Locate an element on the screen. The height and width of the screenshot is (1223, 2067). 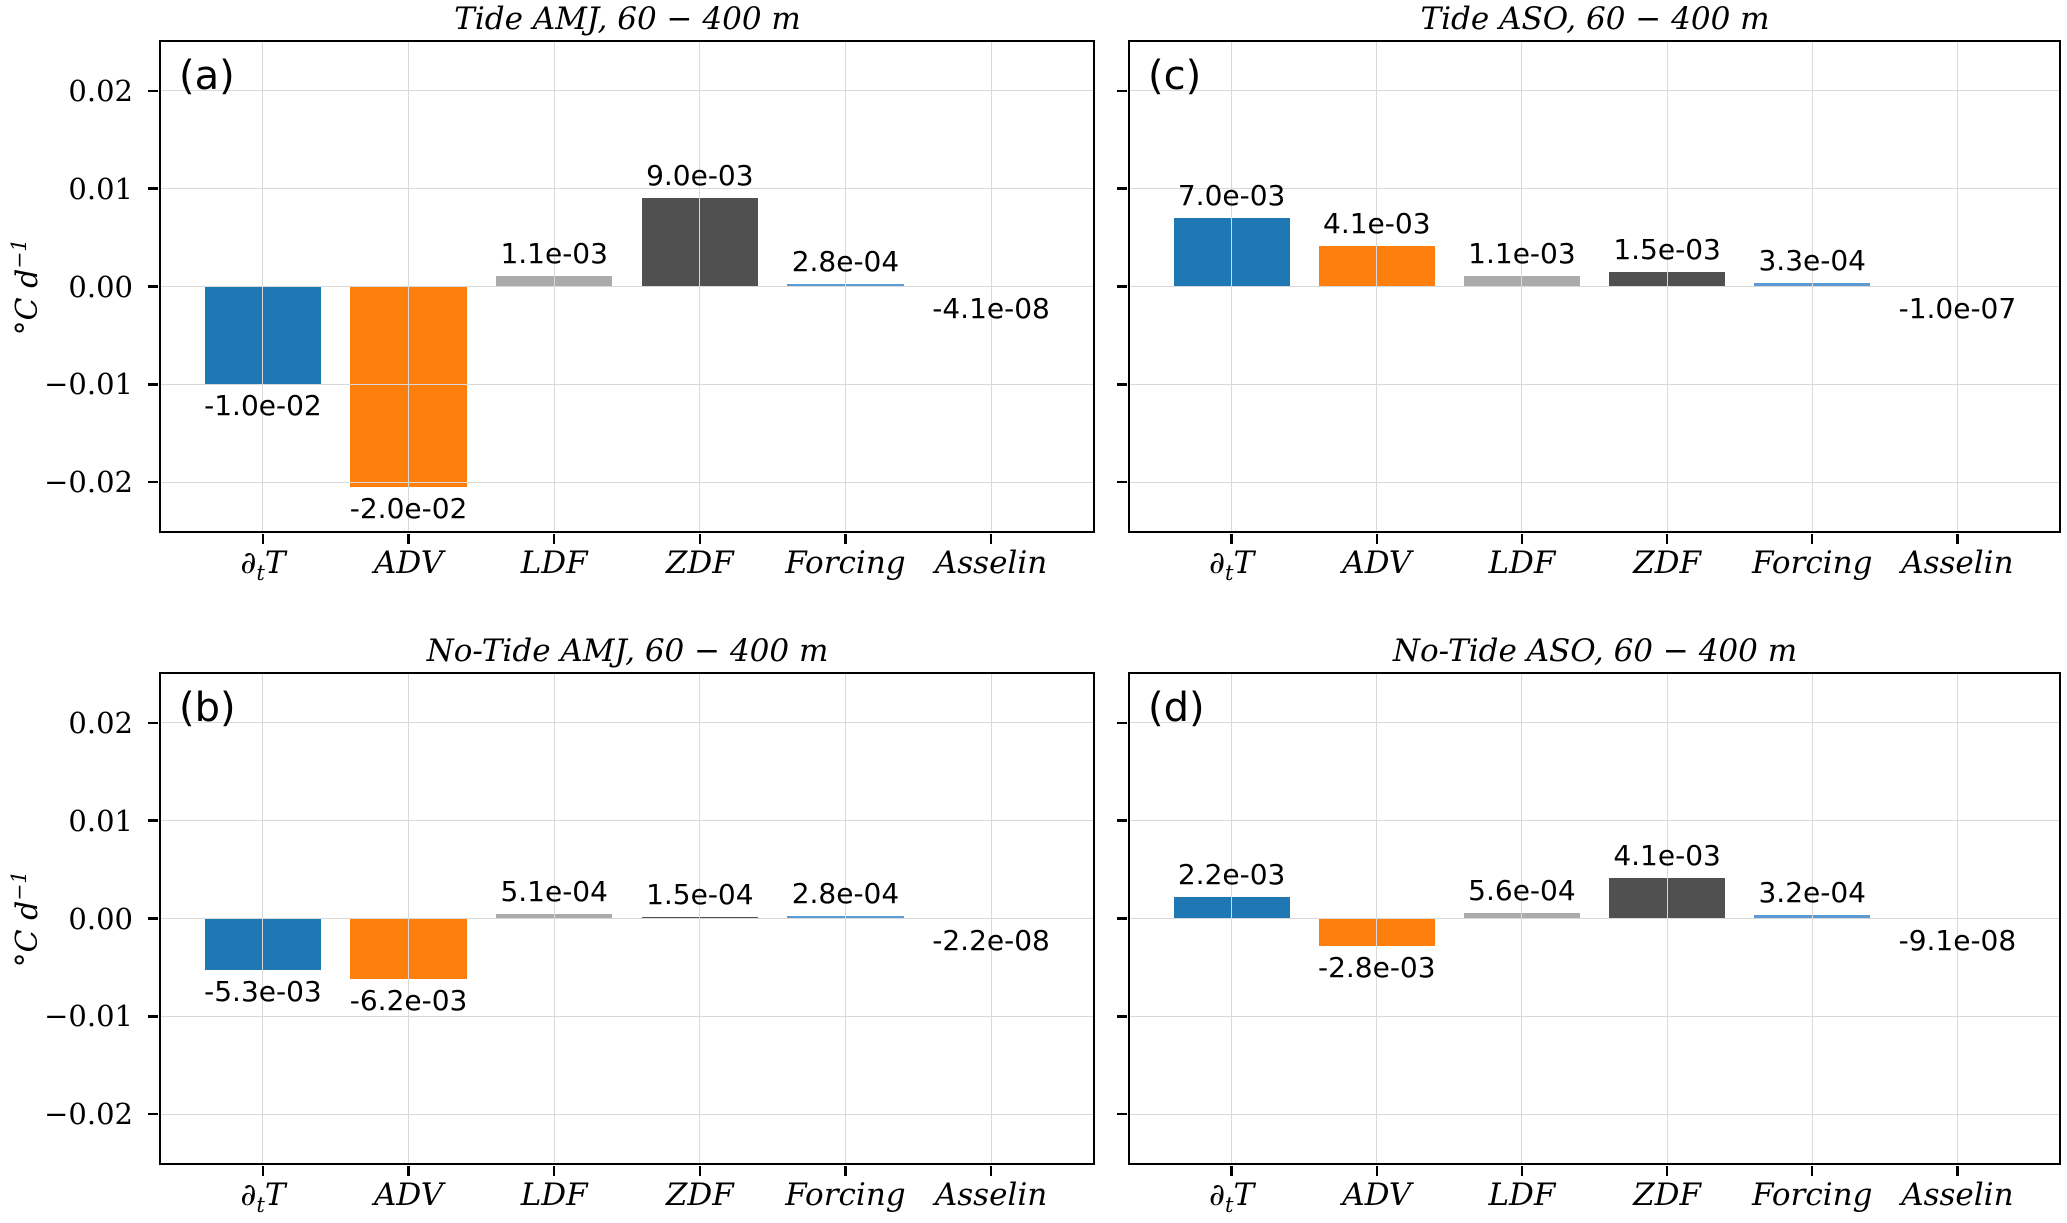
panel-title-c: Tide ASO, 60 − 400 m is located at coordinates (1595, 19).